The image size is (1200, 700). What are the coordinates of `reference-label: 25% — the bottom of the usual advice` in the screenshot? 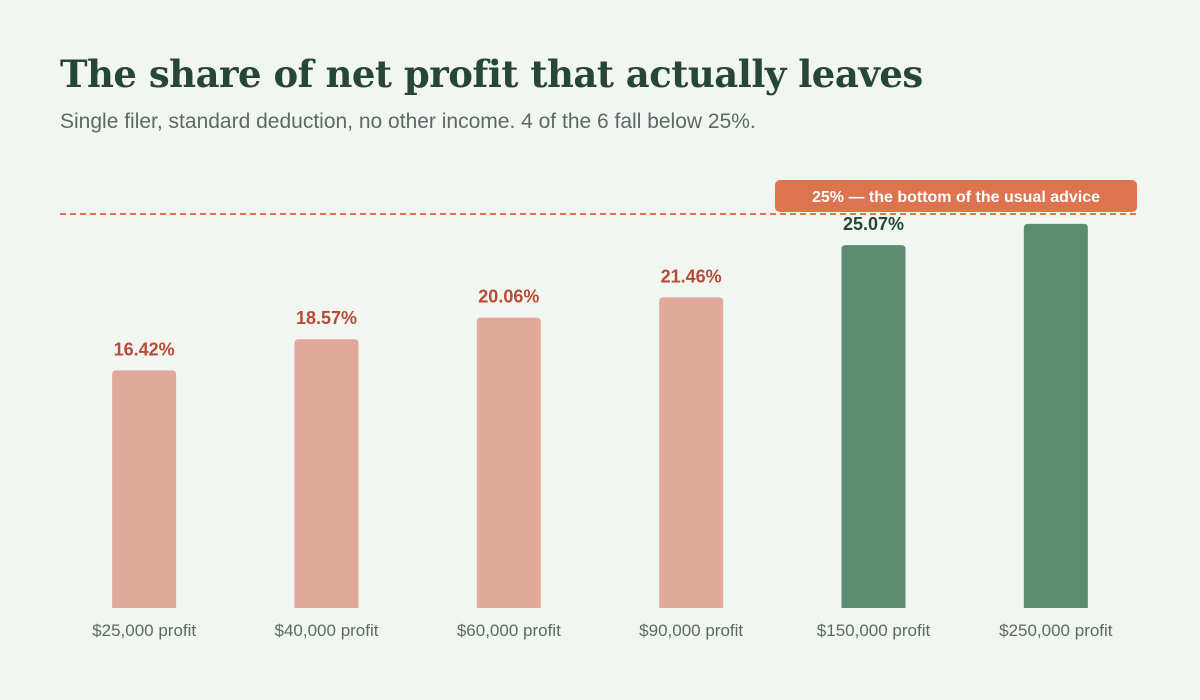 It's located at (956, 197).